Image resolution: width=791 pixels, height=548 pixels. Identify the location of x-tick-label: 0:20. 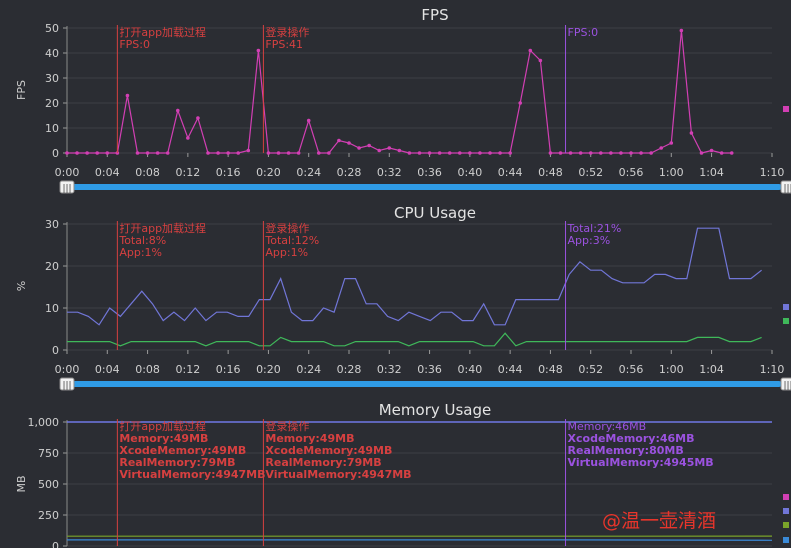
(268, 369).